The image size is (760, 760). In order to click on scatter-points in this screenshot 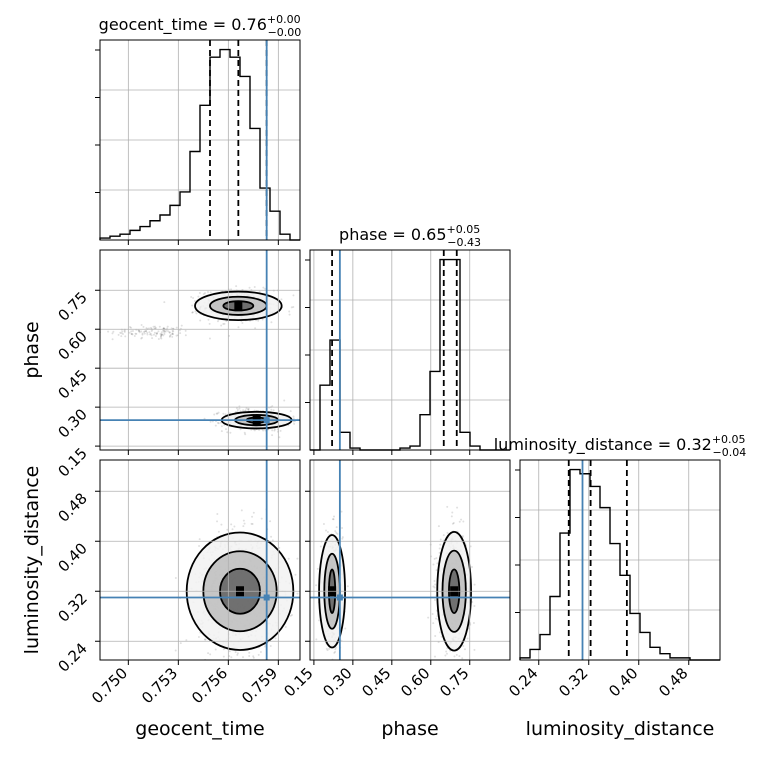, I will do `click(199, 362)`.